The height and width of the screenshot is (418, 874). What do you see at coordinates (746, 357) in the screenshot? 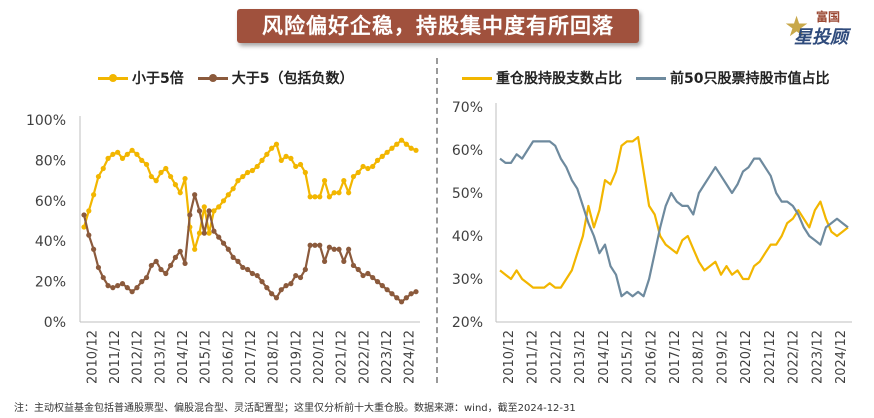
I see `x-tick-label: 2020/12` at bounding box center [746, 357].